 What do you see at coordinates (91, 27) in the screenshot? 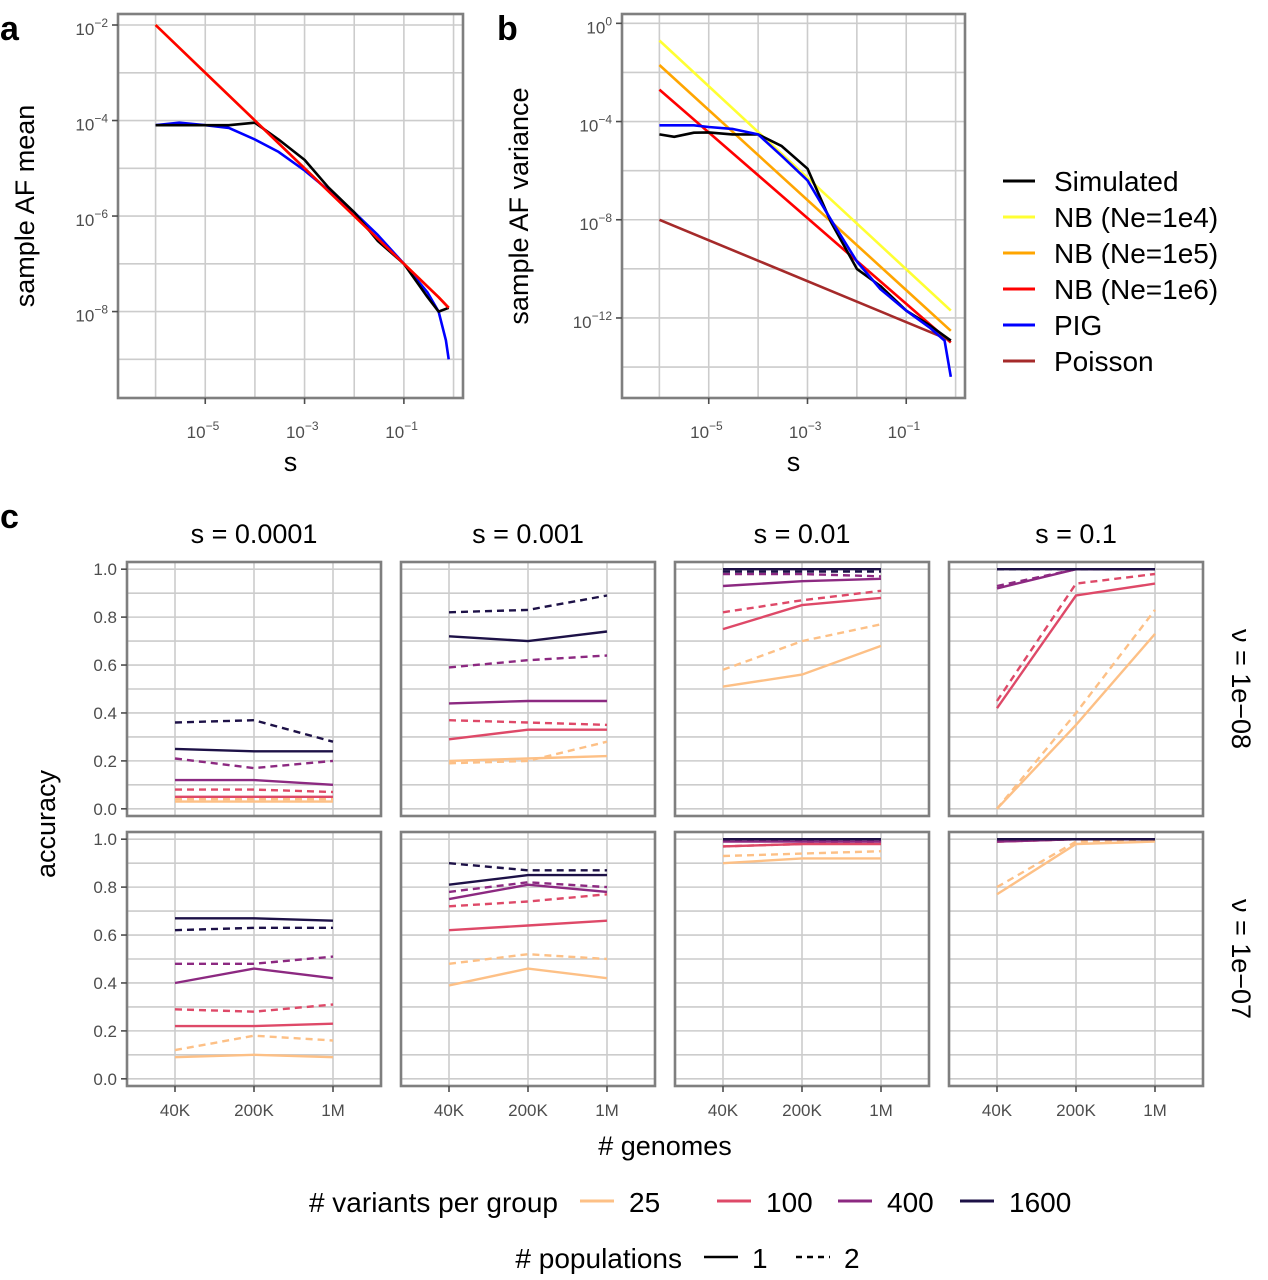
I see `y-tick-label: 10⁻²` at bounding box center [91, 27].